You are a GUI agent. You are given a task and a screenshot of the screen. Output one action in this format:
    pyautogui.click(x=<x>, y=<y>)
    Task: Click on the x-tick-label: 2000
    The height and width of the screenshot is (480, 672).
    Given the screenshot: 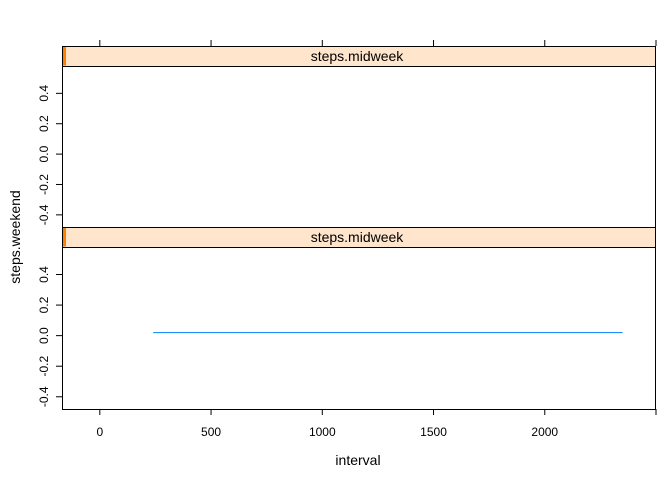 What is the action you would take?
    pyautogui.click(x=544, y=432)
    